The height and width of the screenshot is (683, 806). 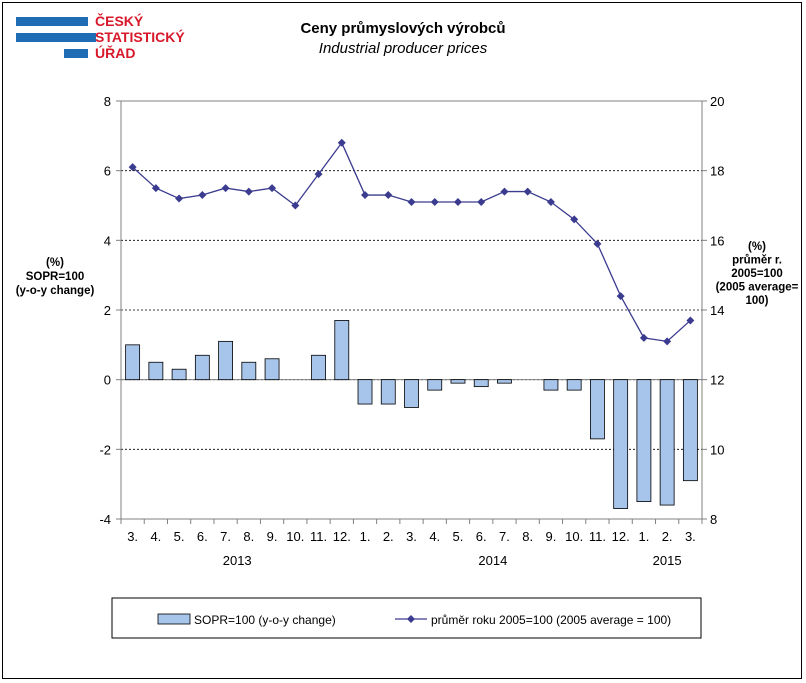 What do you see at coordinates (757, 274) in the screenshot?
I see `right-axis-title-line: 2005=100` at bounding box center [757, 274].